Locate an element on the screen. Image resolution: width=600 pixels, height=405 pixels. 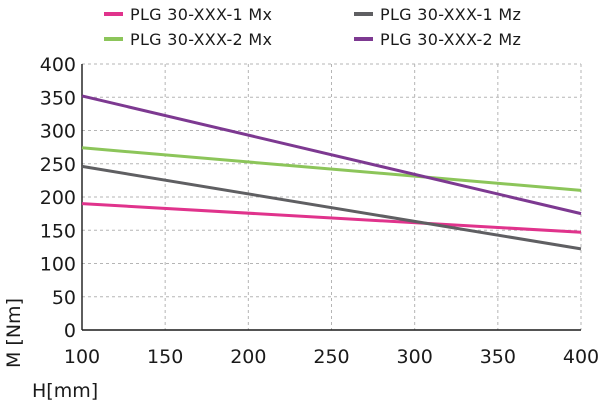
y-tick-label: 100 is located at coordinates (58, 265).